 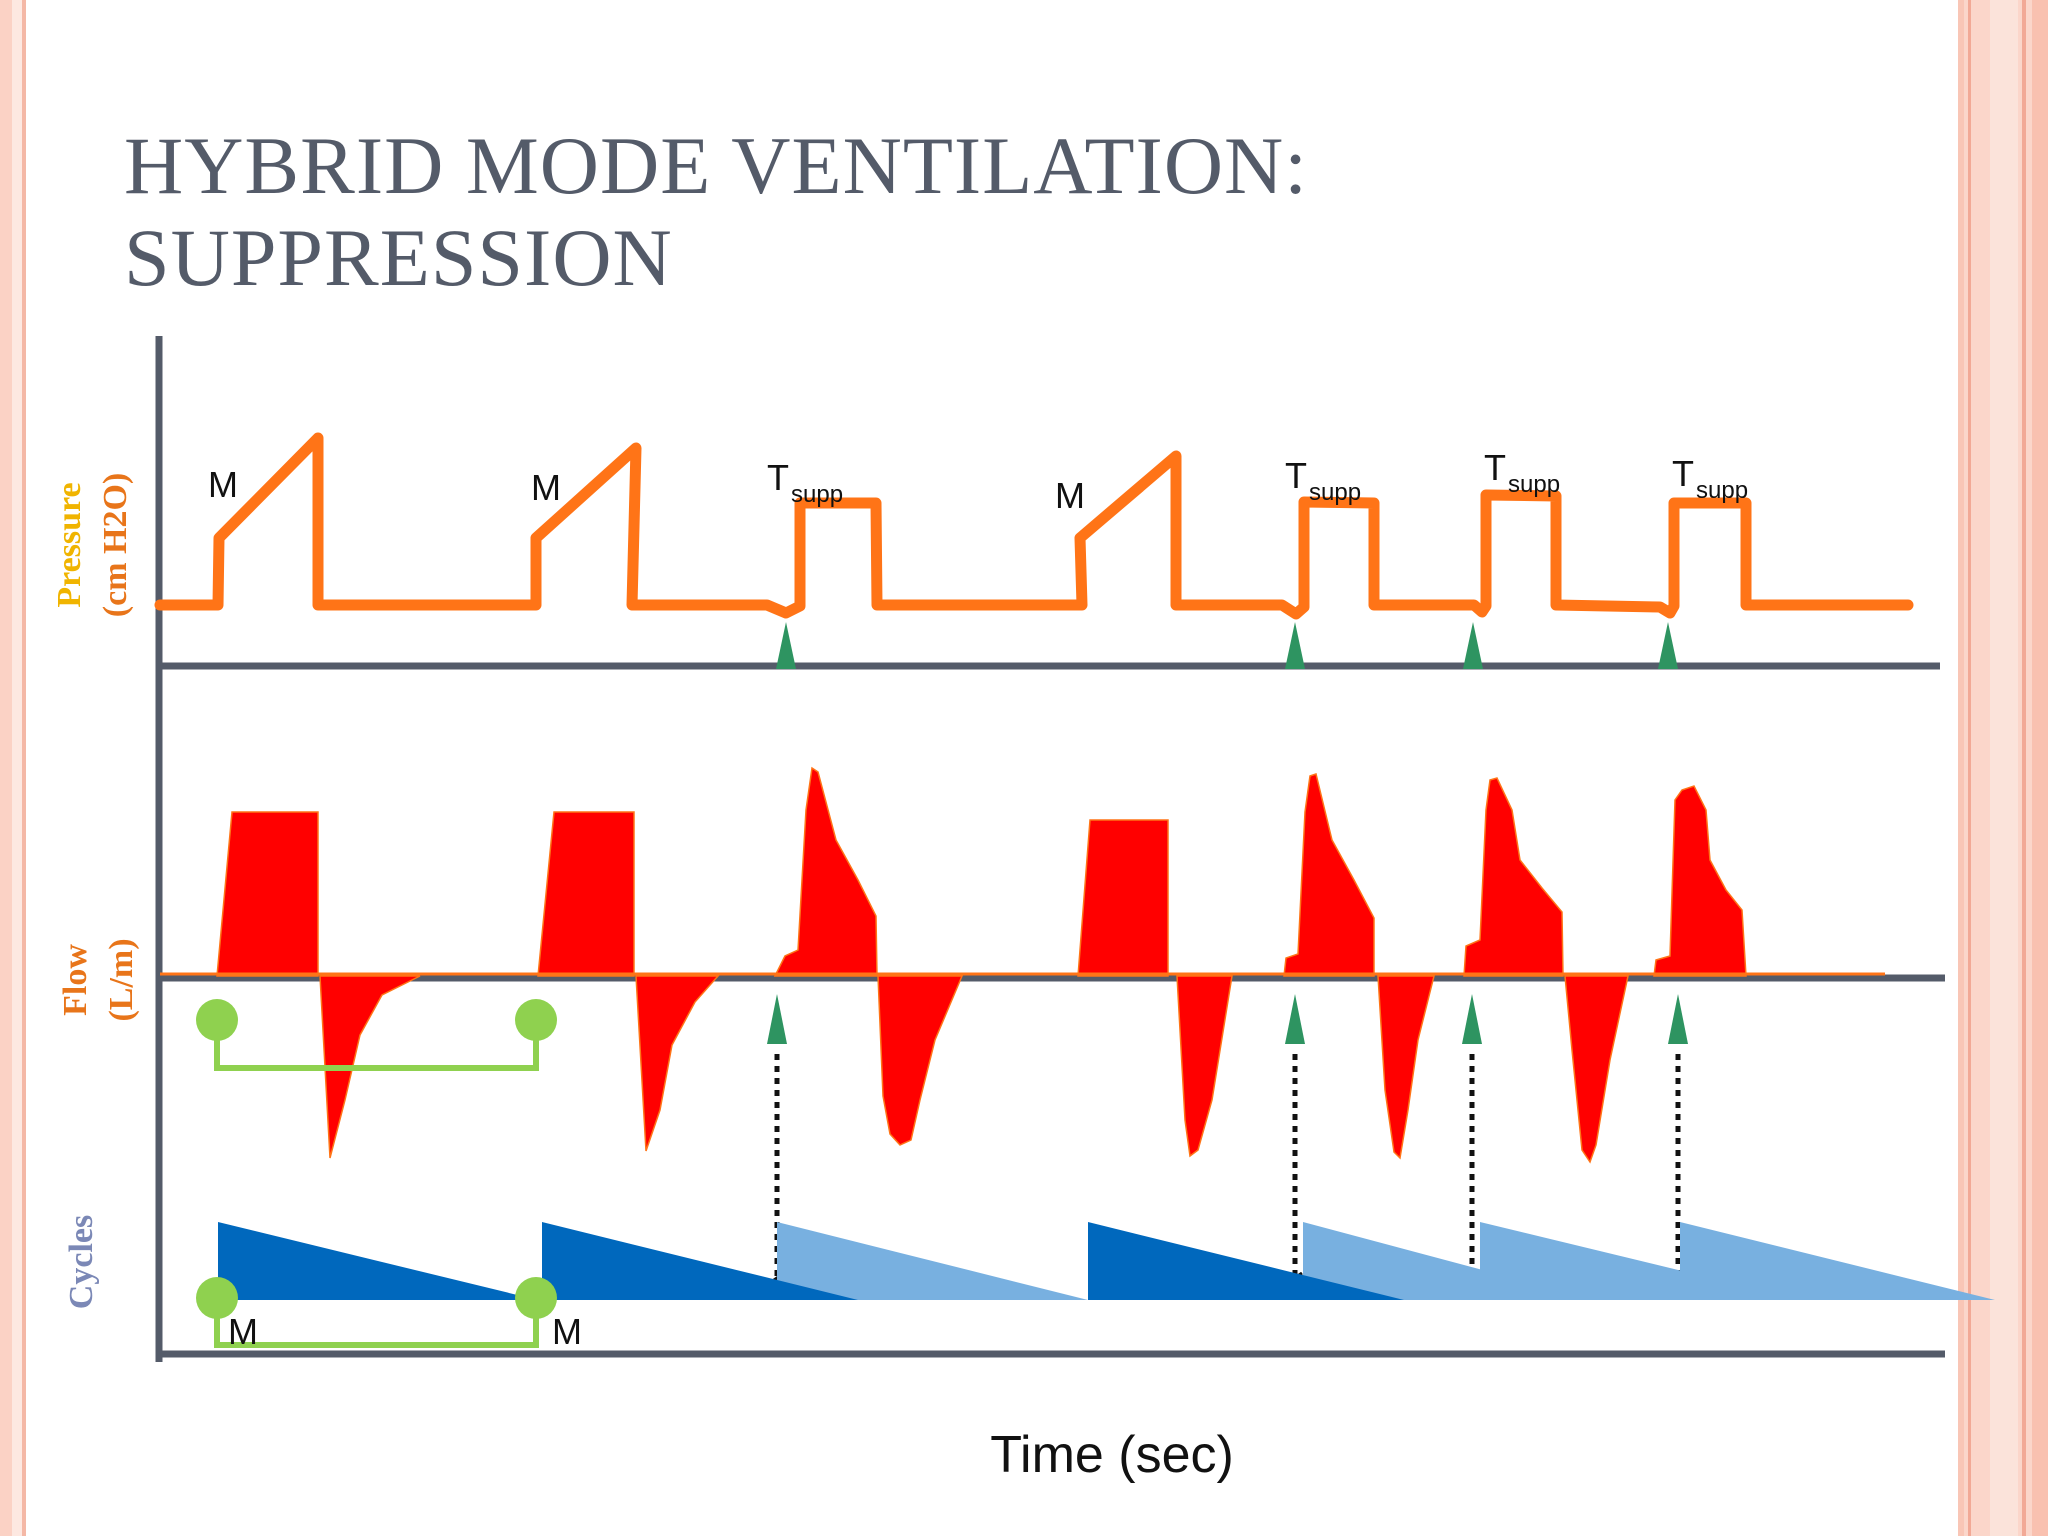 I want to click on pressure-waveform, so click(x=1034, y=526).